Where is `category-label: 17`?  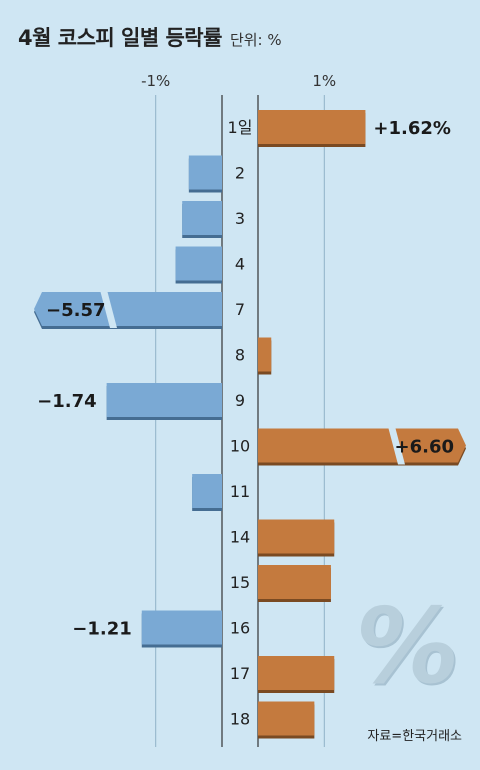 category-label: 17 is located at coordinates (240, 673).